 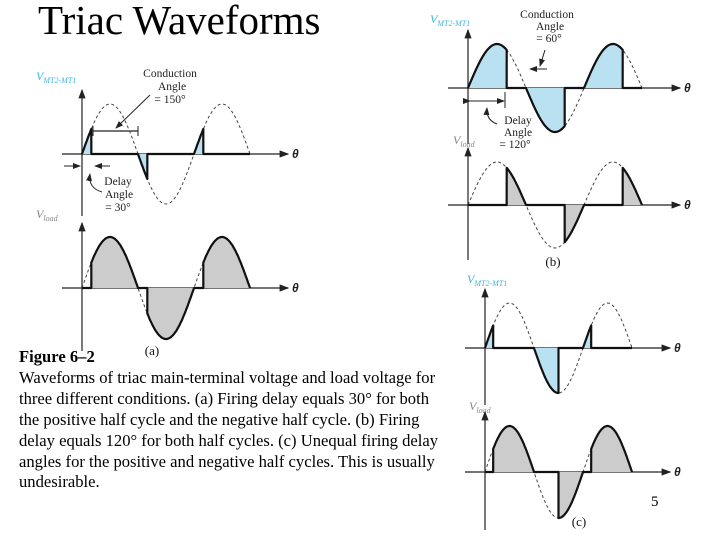 What do you see at coordinates (515, 145) in the screenshot?
I see `delay-label: = 120°` at bounding box center [515, 145].